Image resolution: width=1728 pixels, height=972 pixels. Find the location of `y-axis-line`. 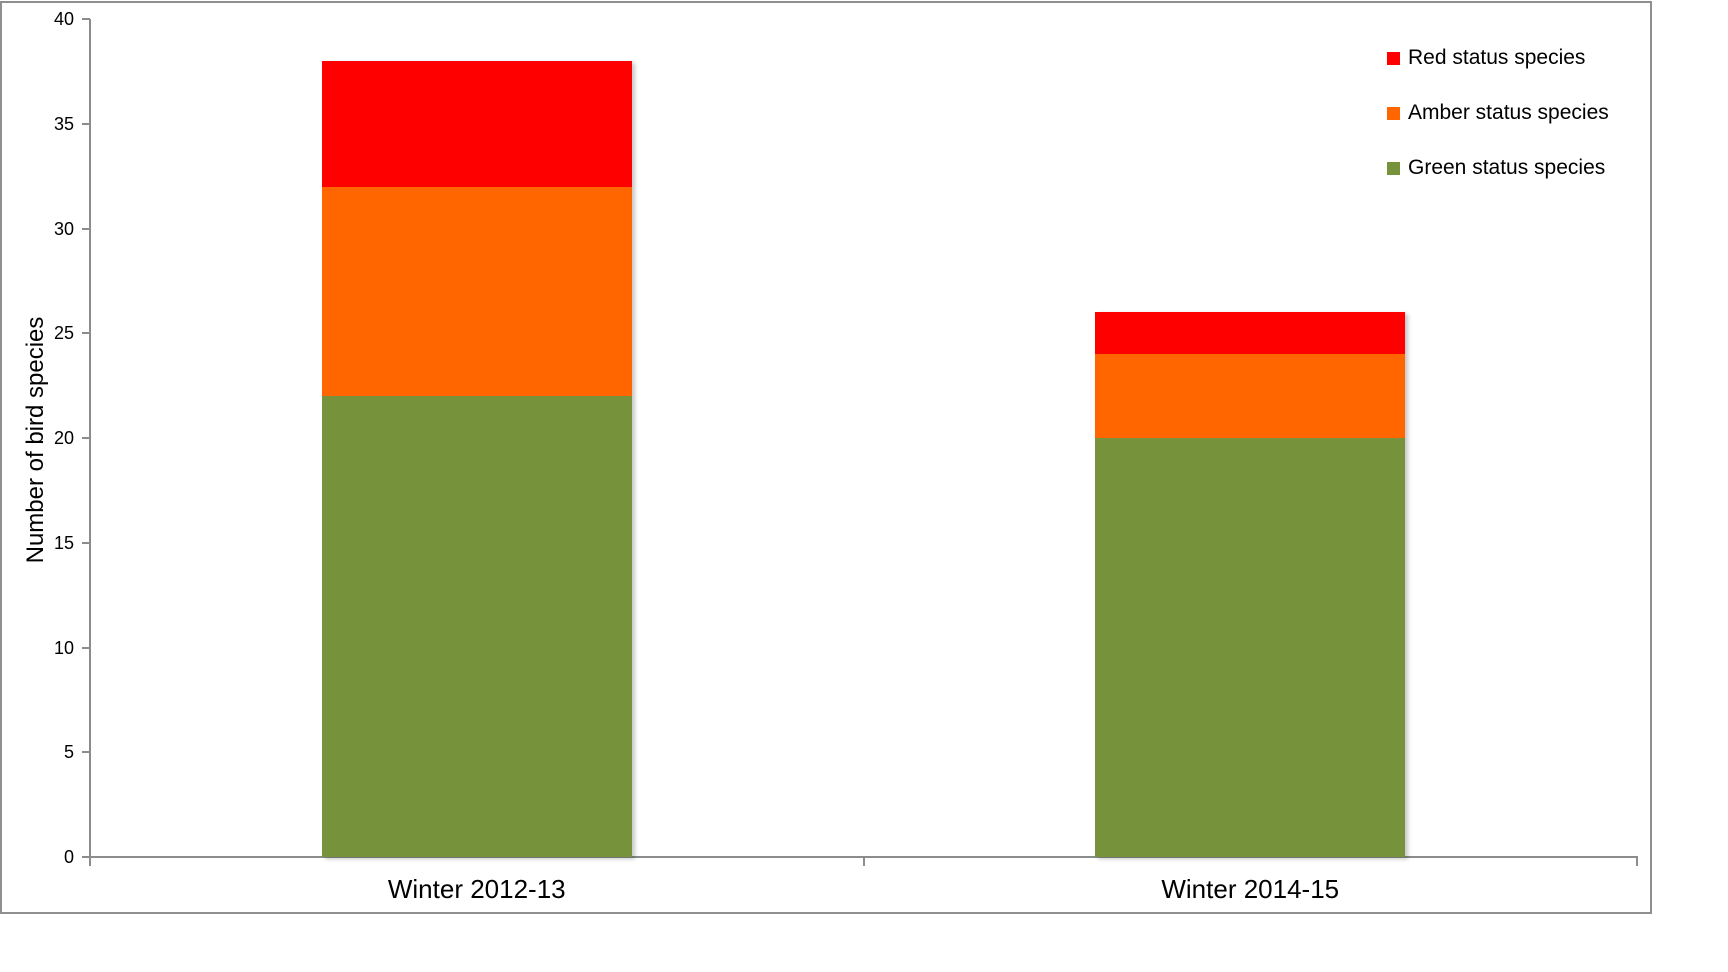

y-axis-line is located at coordinates (90, 442).